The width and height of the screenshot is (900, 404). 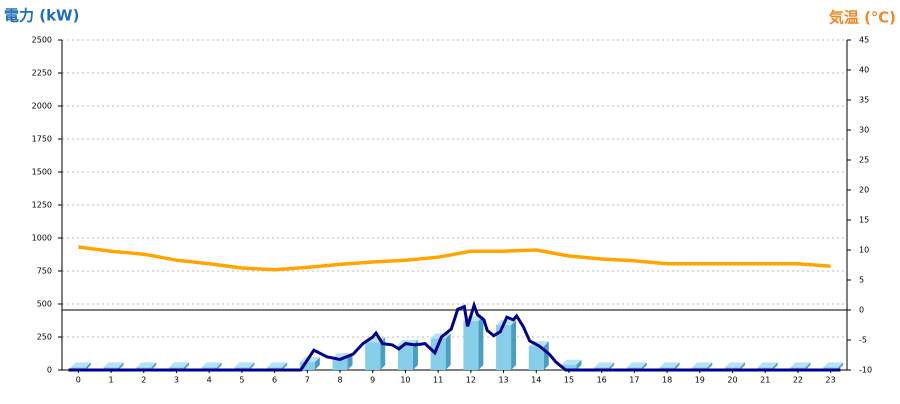 I want to click on x-tick-label: 0, so click(x=78, y=380).